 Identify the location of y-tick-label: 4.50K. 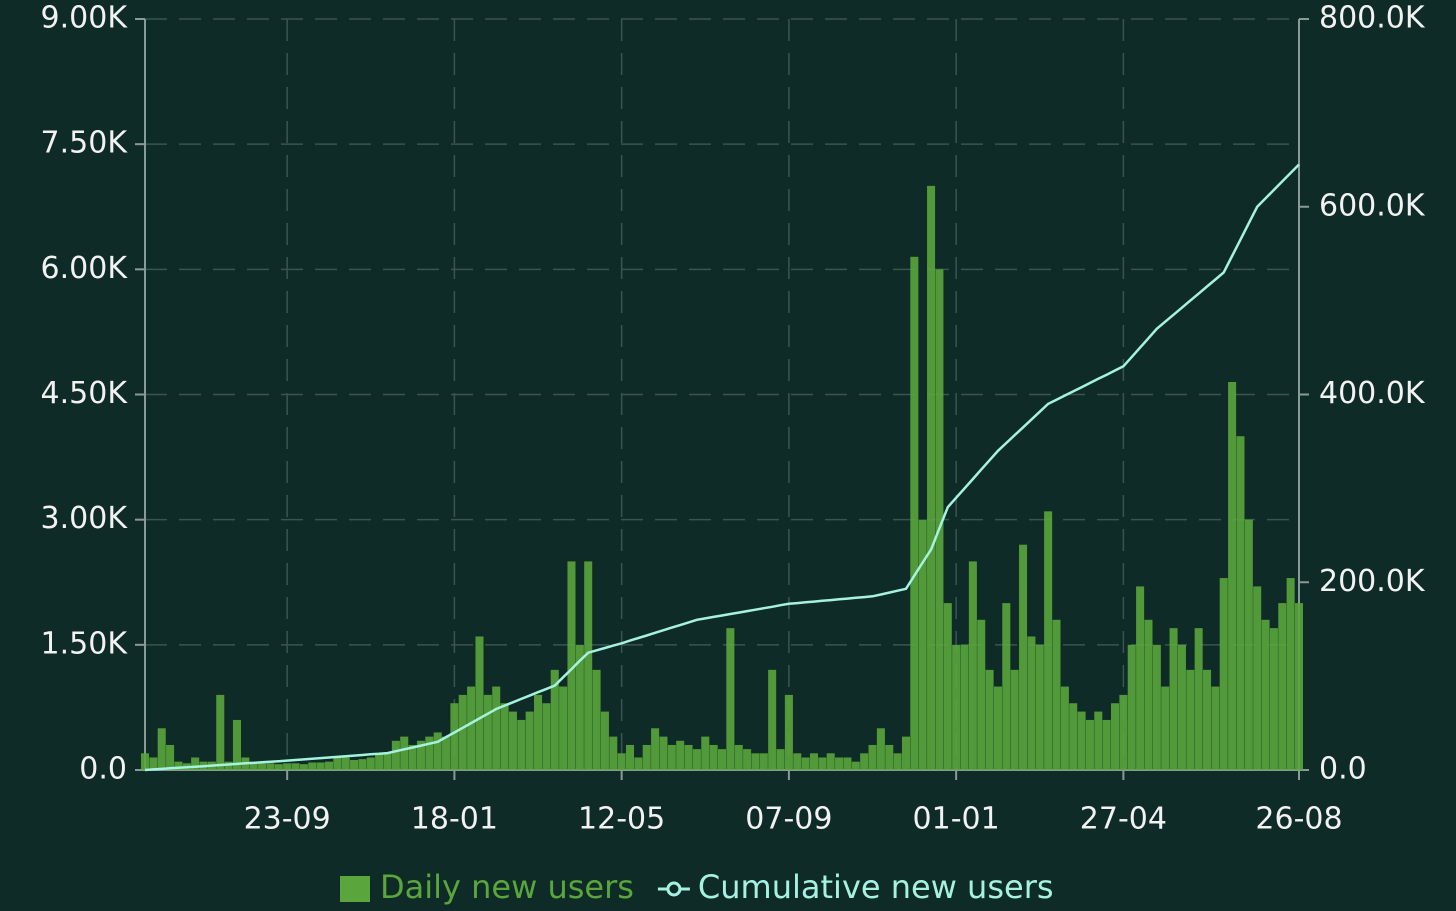
(85, 393).